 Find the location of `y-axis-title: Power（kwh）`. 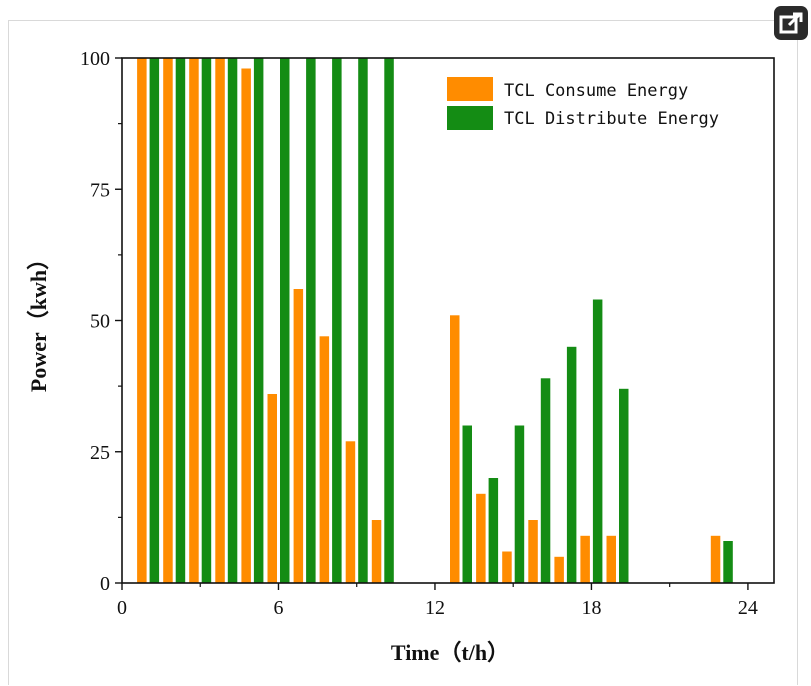

y-axis-title: Power（kwh） is located at coordinates (38, 320).